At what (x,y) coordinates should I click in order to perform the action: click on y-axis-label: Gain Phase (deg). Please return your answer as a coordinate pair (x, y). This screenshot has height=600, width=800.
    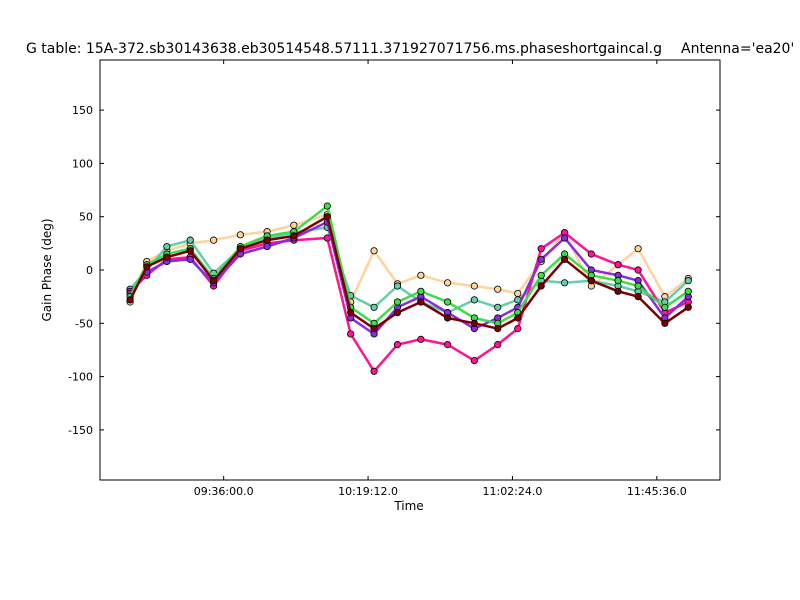
    Looking at the image, I should click on (47, 269).